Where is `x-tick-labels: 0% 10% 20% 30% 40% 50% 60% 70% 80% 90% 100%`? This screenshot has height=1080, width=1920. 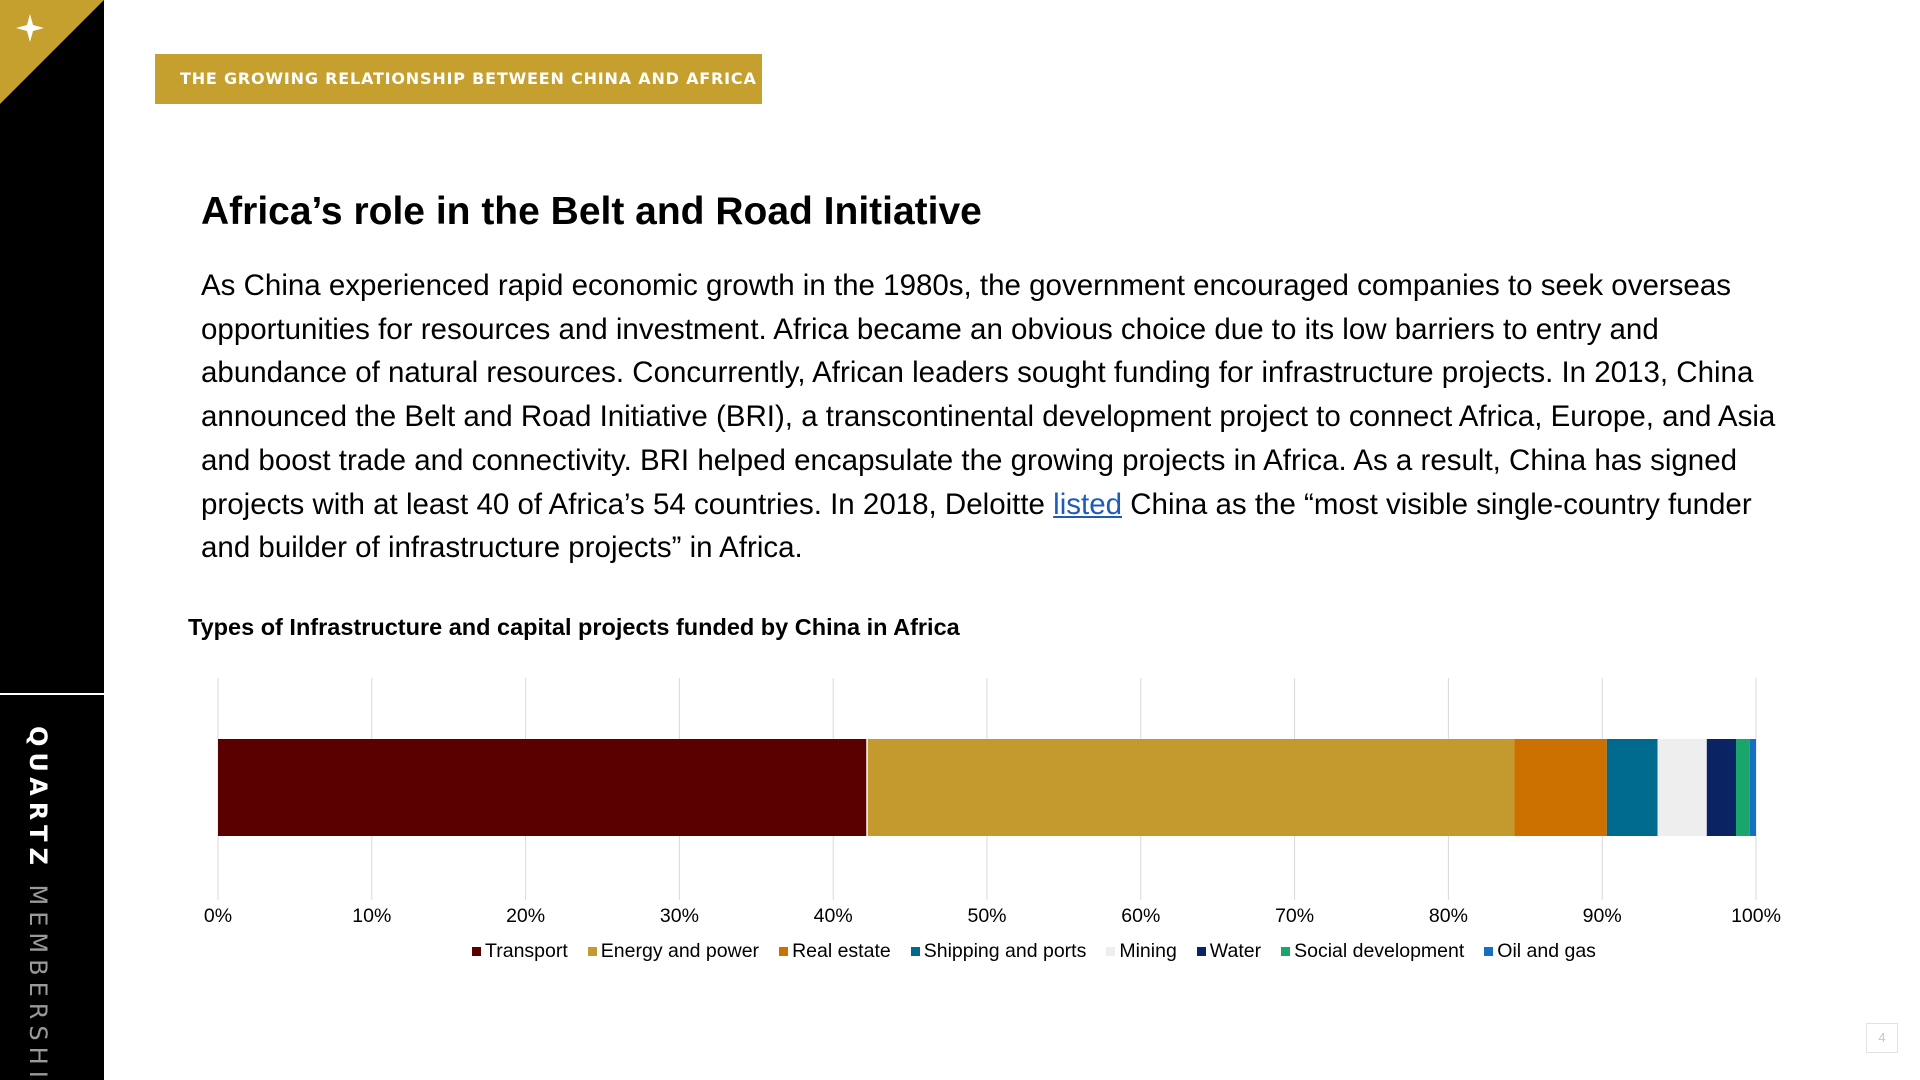 x-tick-labels: 0% 10% 20% 30% 40% 50% 60% 70% 80% 90% 100% is located at coordinates (992, 916).